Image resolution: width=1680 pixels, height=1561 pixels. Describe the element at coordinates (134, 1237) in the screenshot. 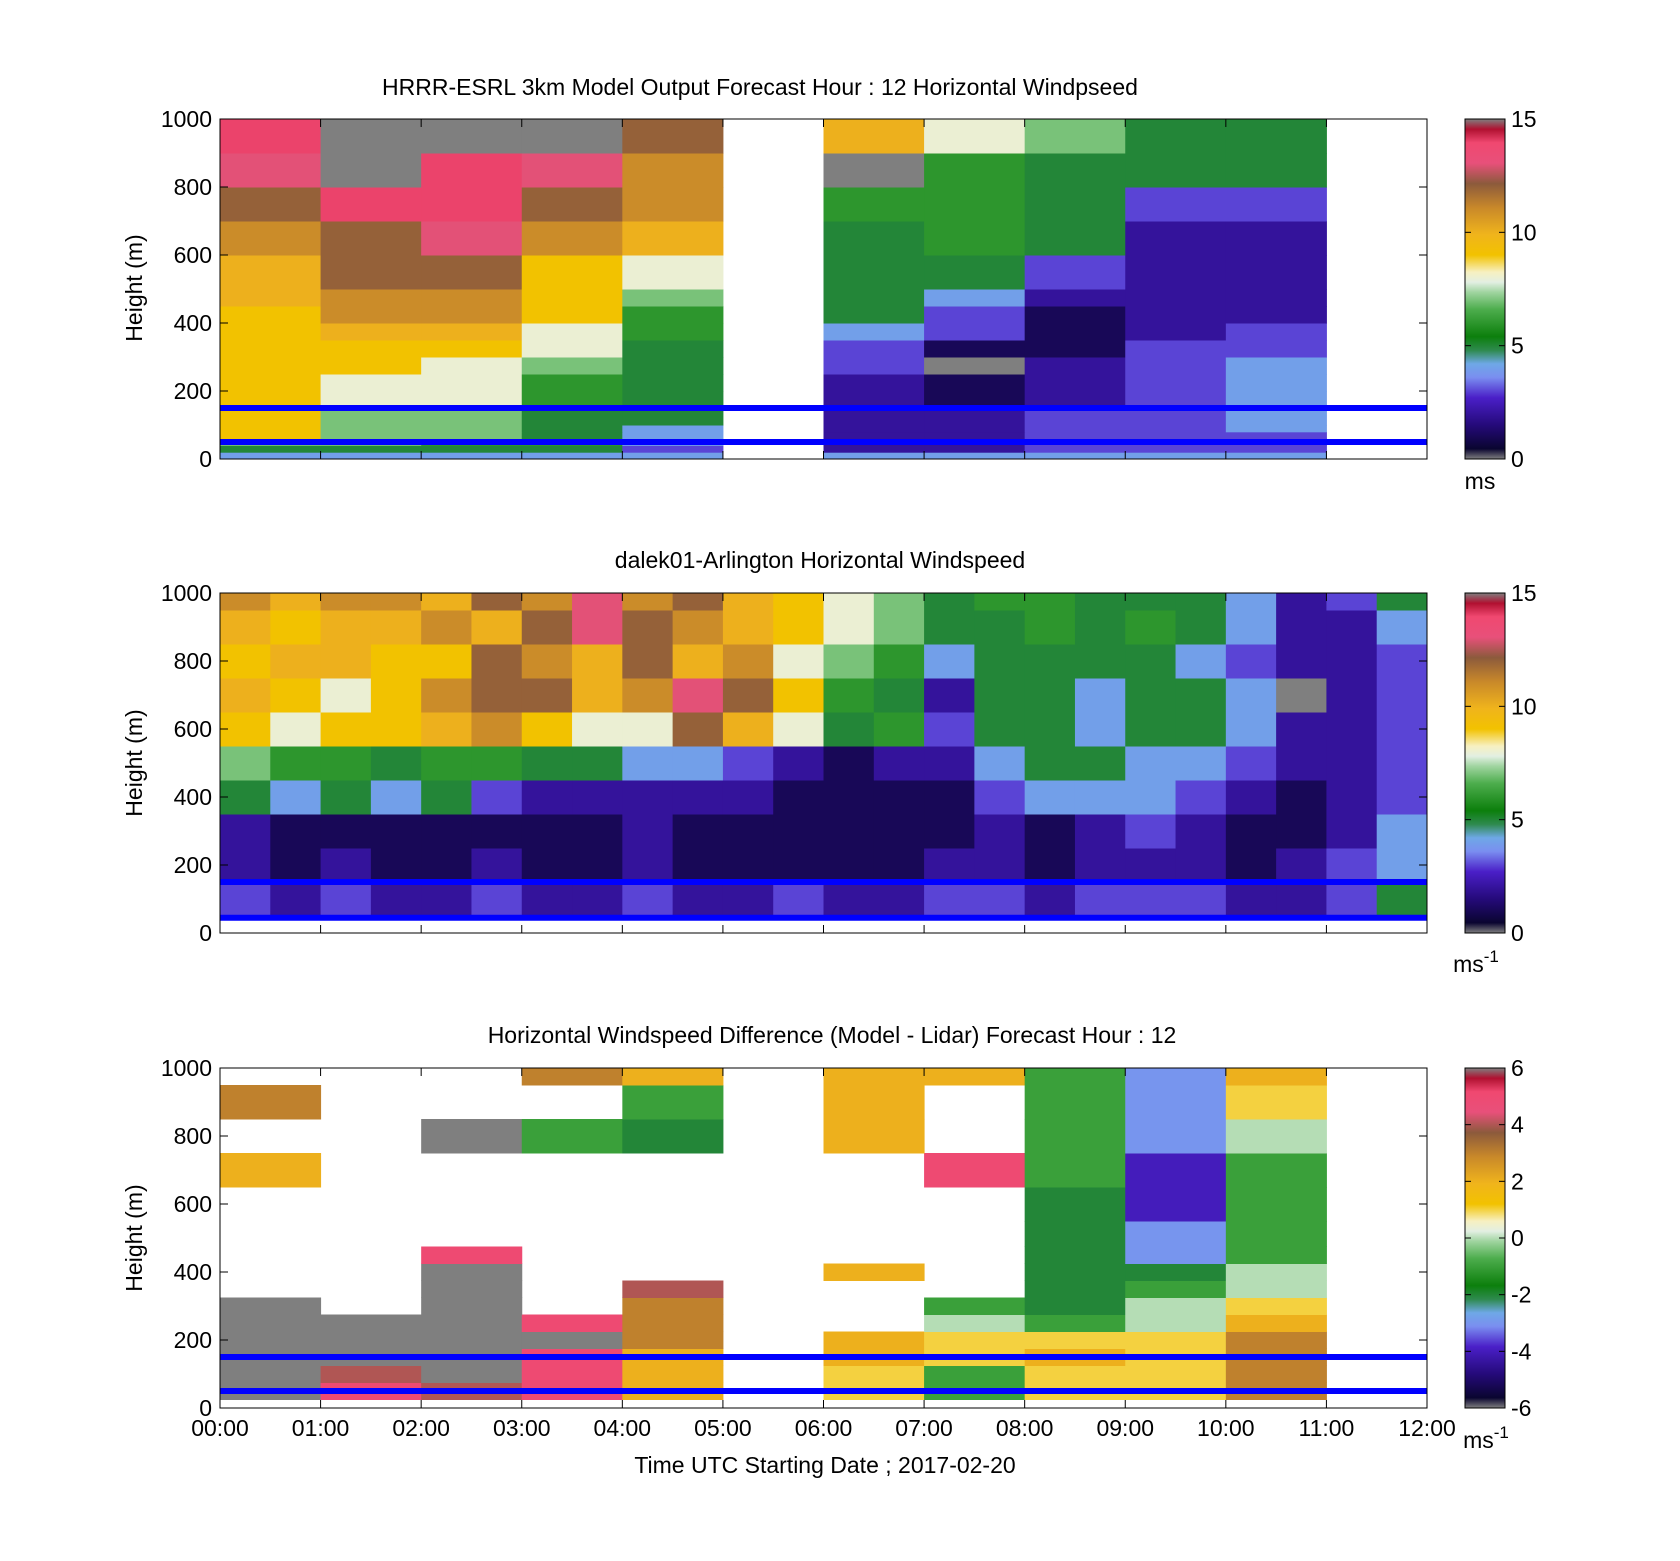

I see `panel-difference-ylabel: Height (m)` at that location.